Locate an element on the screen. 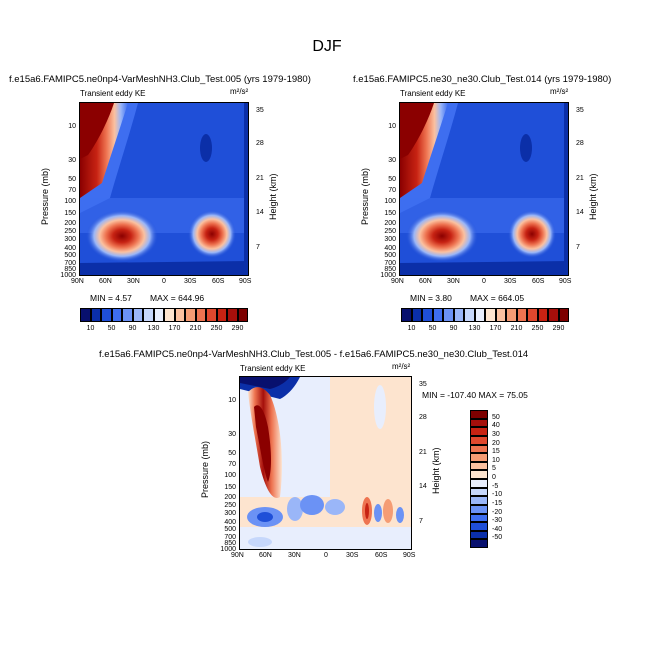 The image size is (654, 654). colorbar-label: -20 is located at coordinates (497, 512).